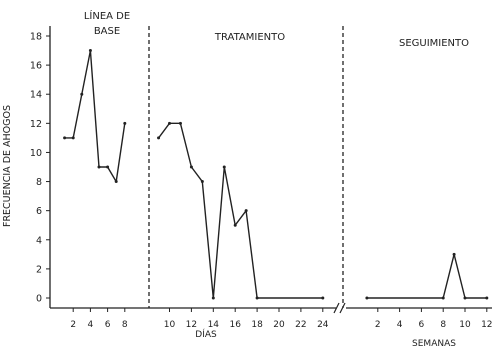 The height and width of the screenshot is (352, 497). What do you see at coordinates (39, 182) in the screenshot?
I see `y-tick-label: 8` at bounding box center [39, 182].